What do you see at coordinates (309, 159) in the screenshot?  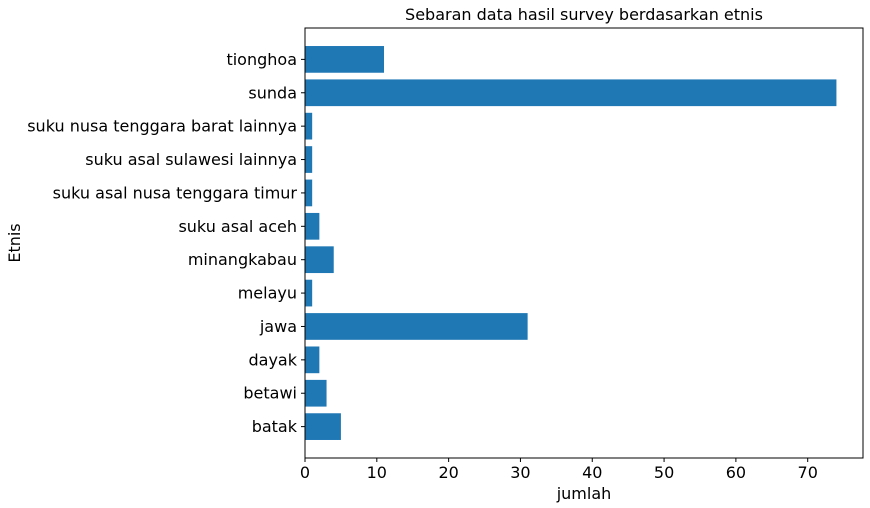 I see `bar-suku-asal-sulawesi-lainnya` at bounding box center [309, 159].